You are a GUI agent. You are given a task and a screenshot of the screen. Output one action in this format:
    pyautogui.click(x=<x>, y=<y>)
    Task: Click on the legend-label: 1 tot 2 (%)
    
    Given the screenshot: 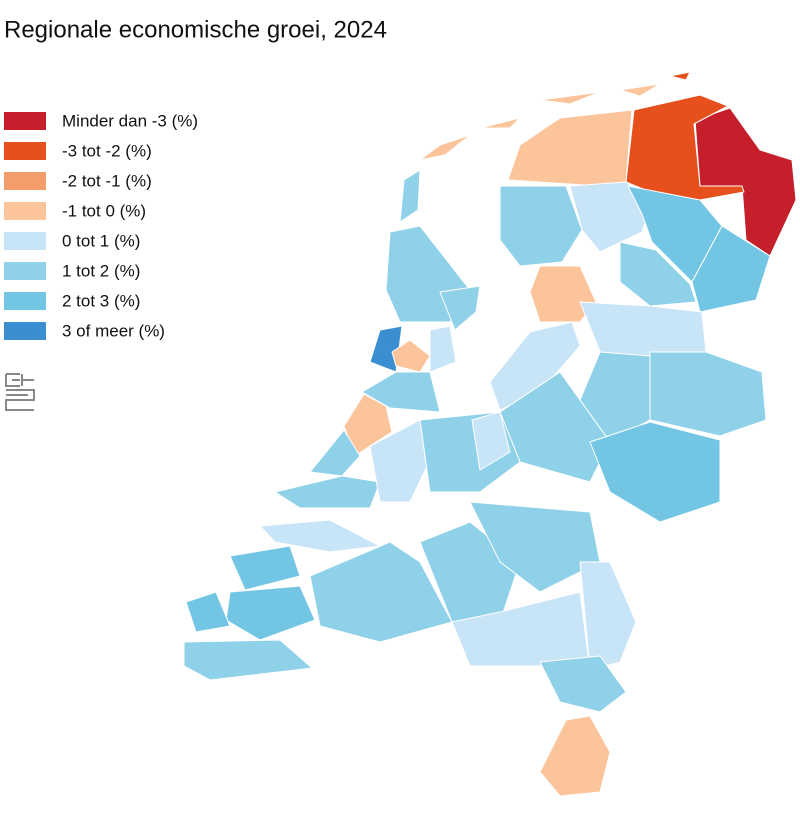 What is the action you would take?
    pyautogui.click(x=101, y=270)
    